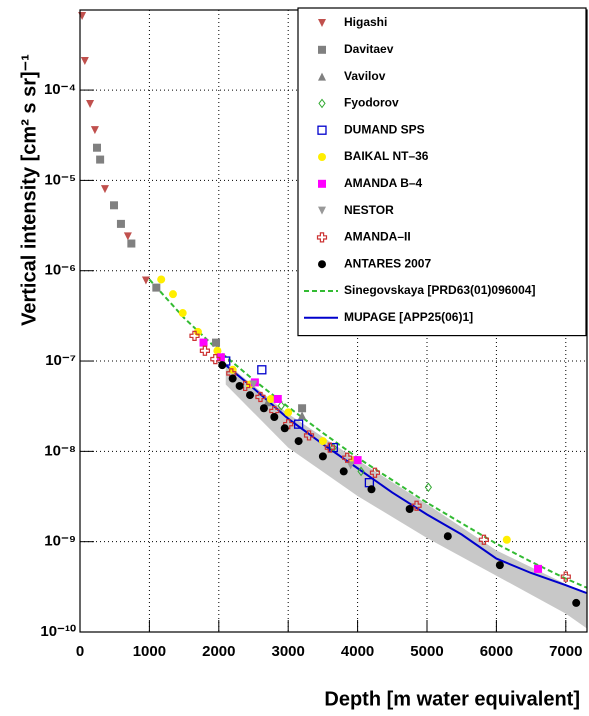  Describe the element at coordinates (60, 450) in the screenshot. I see `y-tick-label: 10⁻⁸` at that location.